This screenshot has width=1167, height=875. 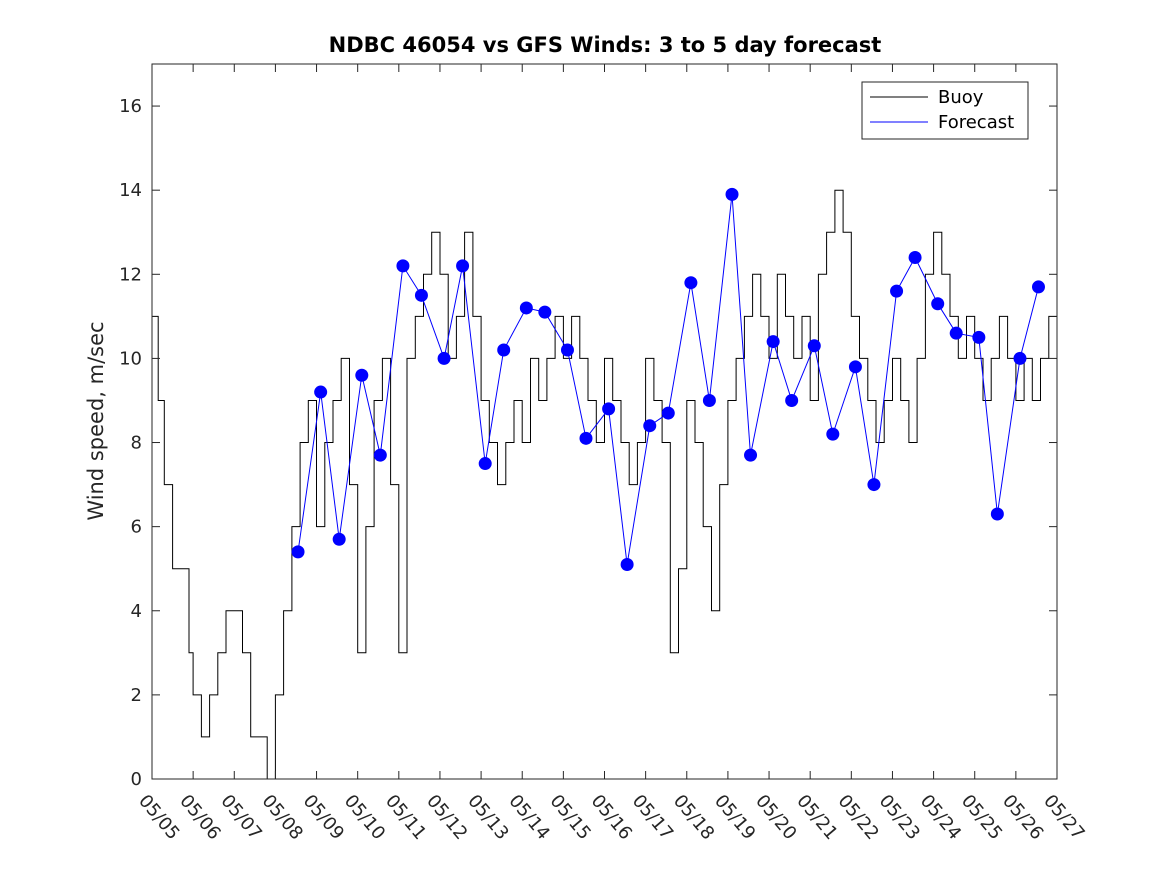 I want to click on y-tick-label: 16, so click(x=130, y=106).